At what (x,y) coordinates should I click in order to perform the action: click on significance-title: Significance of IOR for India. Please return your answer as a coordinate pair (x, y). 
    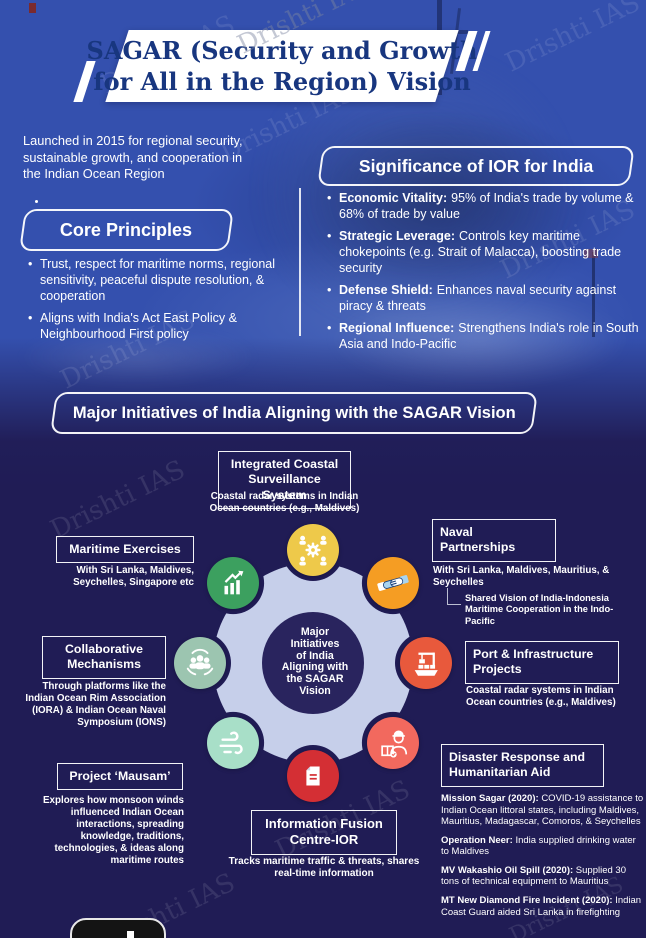
    Looking at the image, I should click on (476, 165).